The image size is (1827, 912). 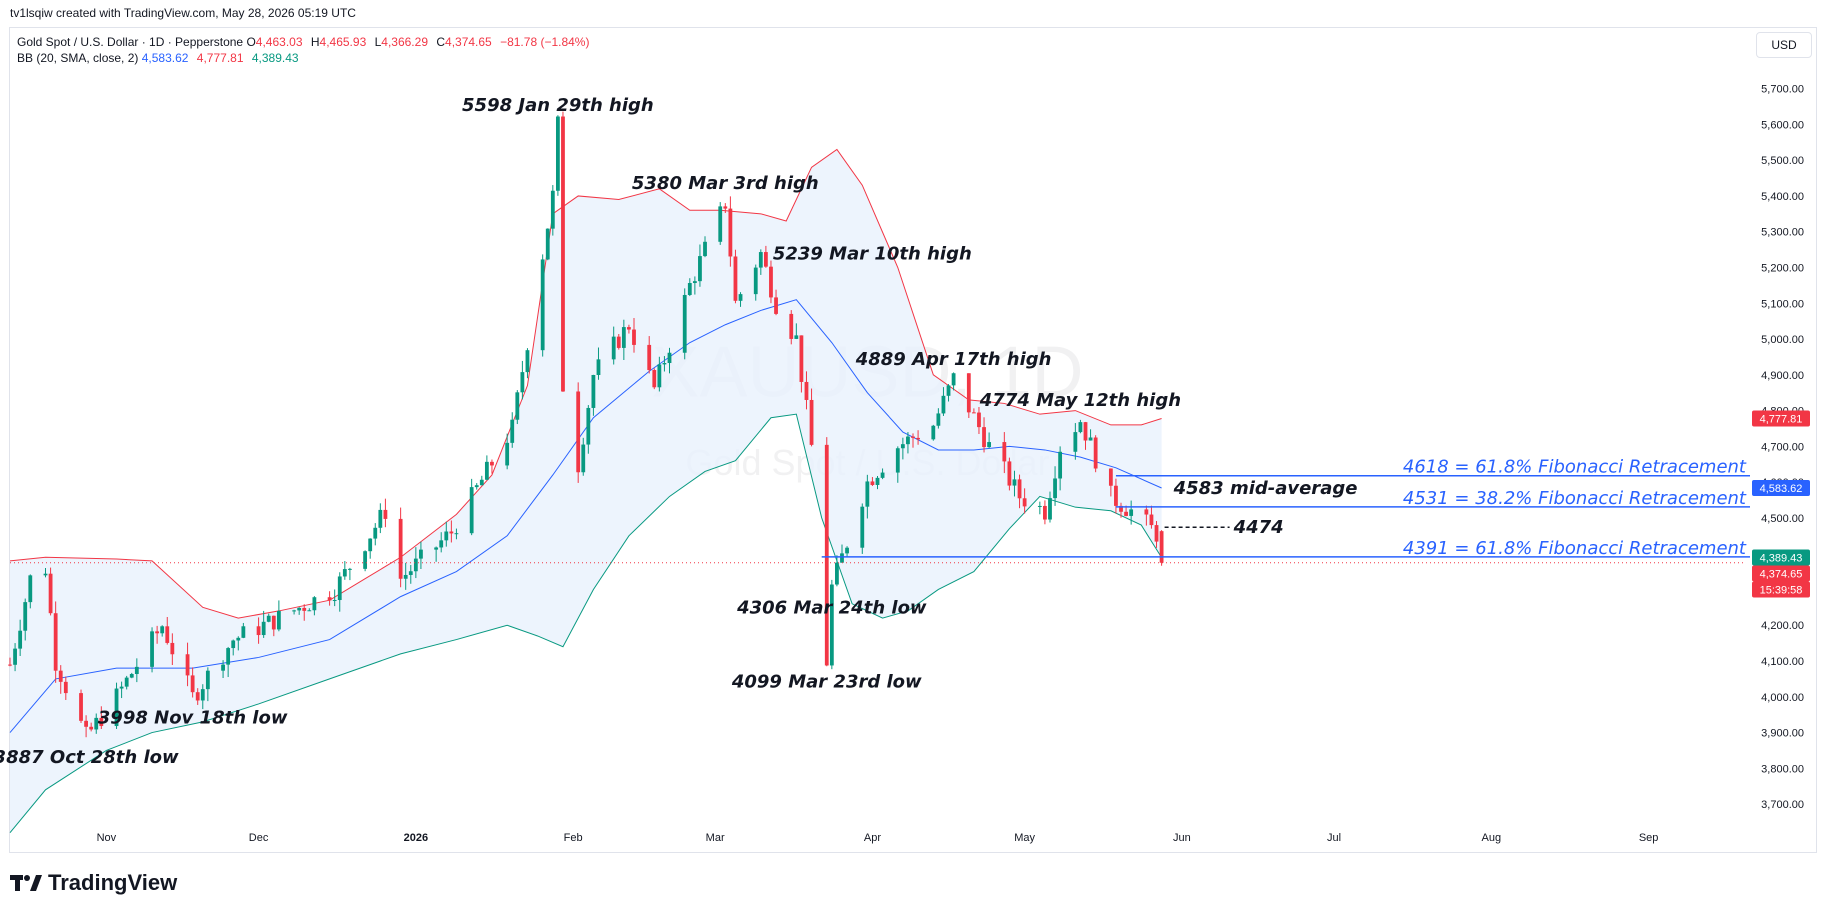 What do you see at coordinates (107, 838) in the screenshot?
I see `x-tick-label: Nov` at bounding box center [107, 838].